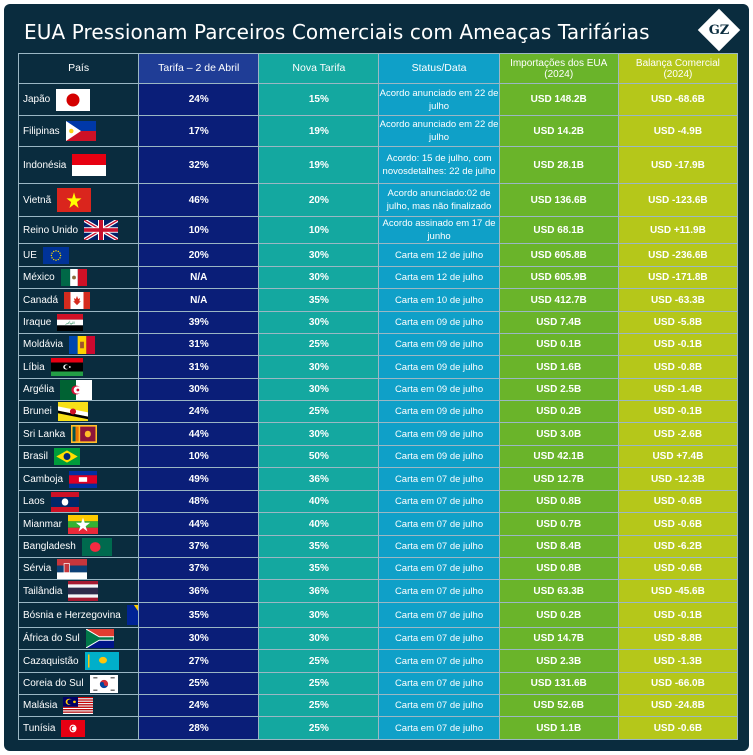  Describe the element at coordinates (43, 479) in the screenshot. I see `country-name: Camboja` at that location.